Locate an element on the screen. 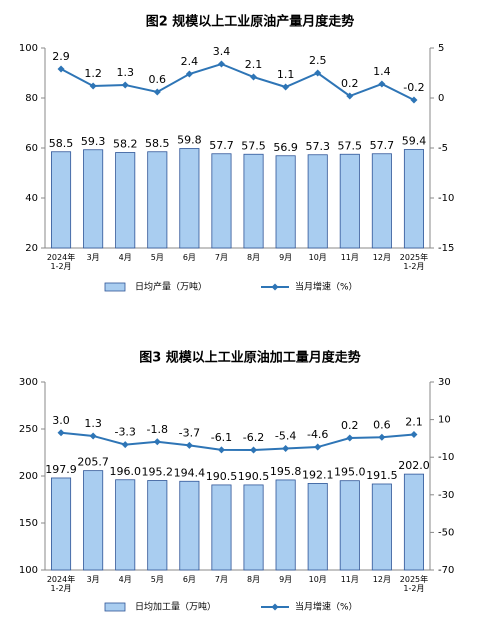  bar-label: 56.9 is located at coordinates (285, 147).